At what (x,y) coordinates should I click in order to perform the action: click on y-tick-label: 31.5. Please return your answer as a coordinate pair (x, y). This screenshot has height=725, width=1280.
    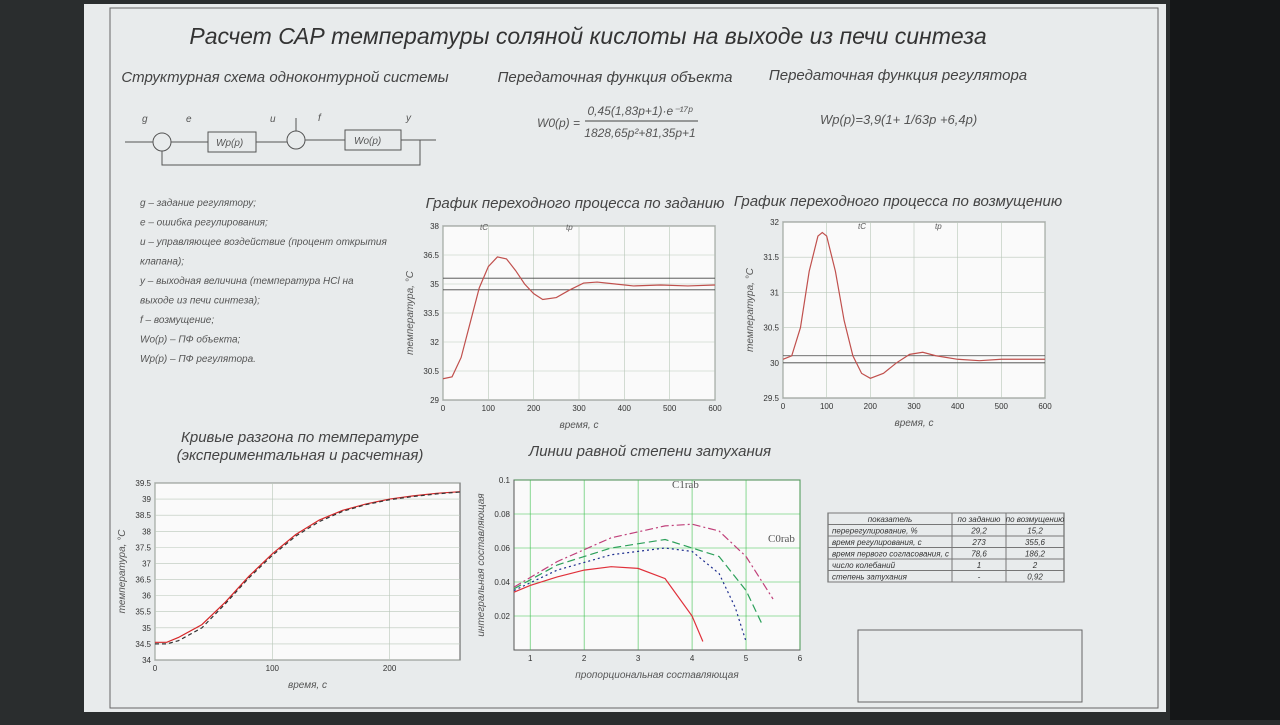
    Looking at the image, I should click on (771, 257).